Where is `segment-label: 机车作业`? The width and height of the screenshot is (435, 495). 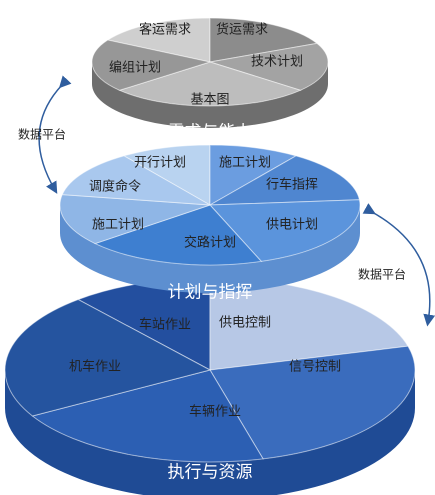
segment-label: 机车作业 is located at coordinates (95, 367).